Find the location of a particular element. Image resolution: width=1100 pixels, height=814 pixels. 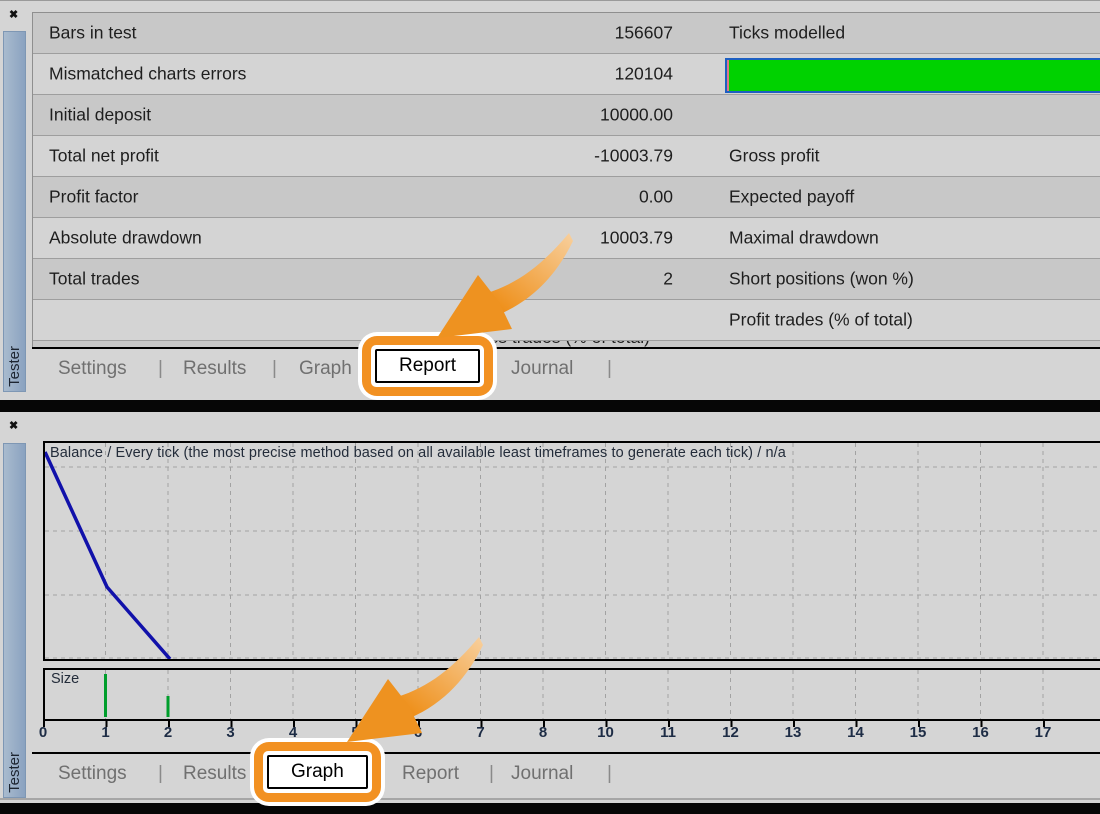

tab-graph-active: Graph is located at coordinates (317, 772).